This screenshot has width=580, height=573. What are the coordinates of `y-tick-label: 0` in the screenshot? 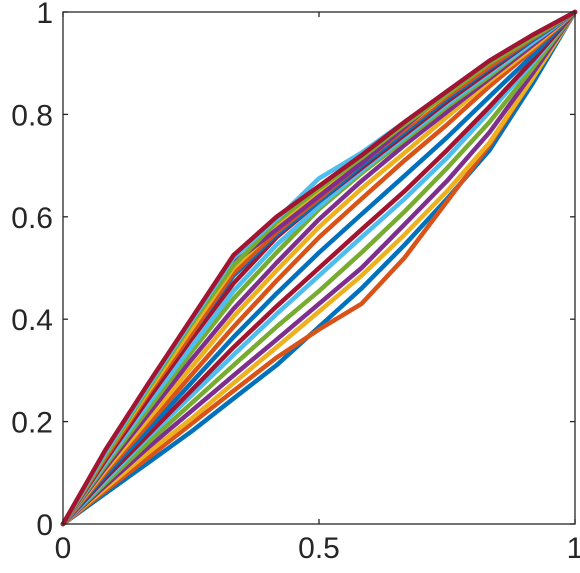 It's located at (44, 525).